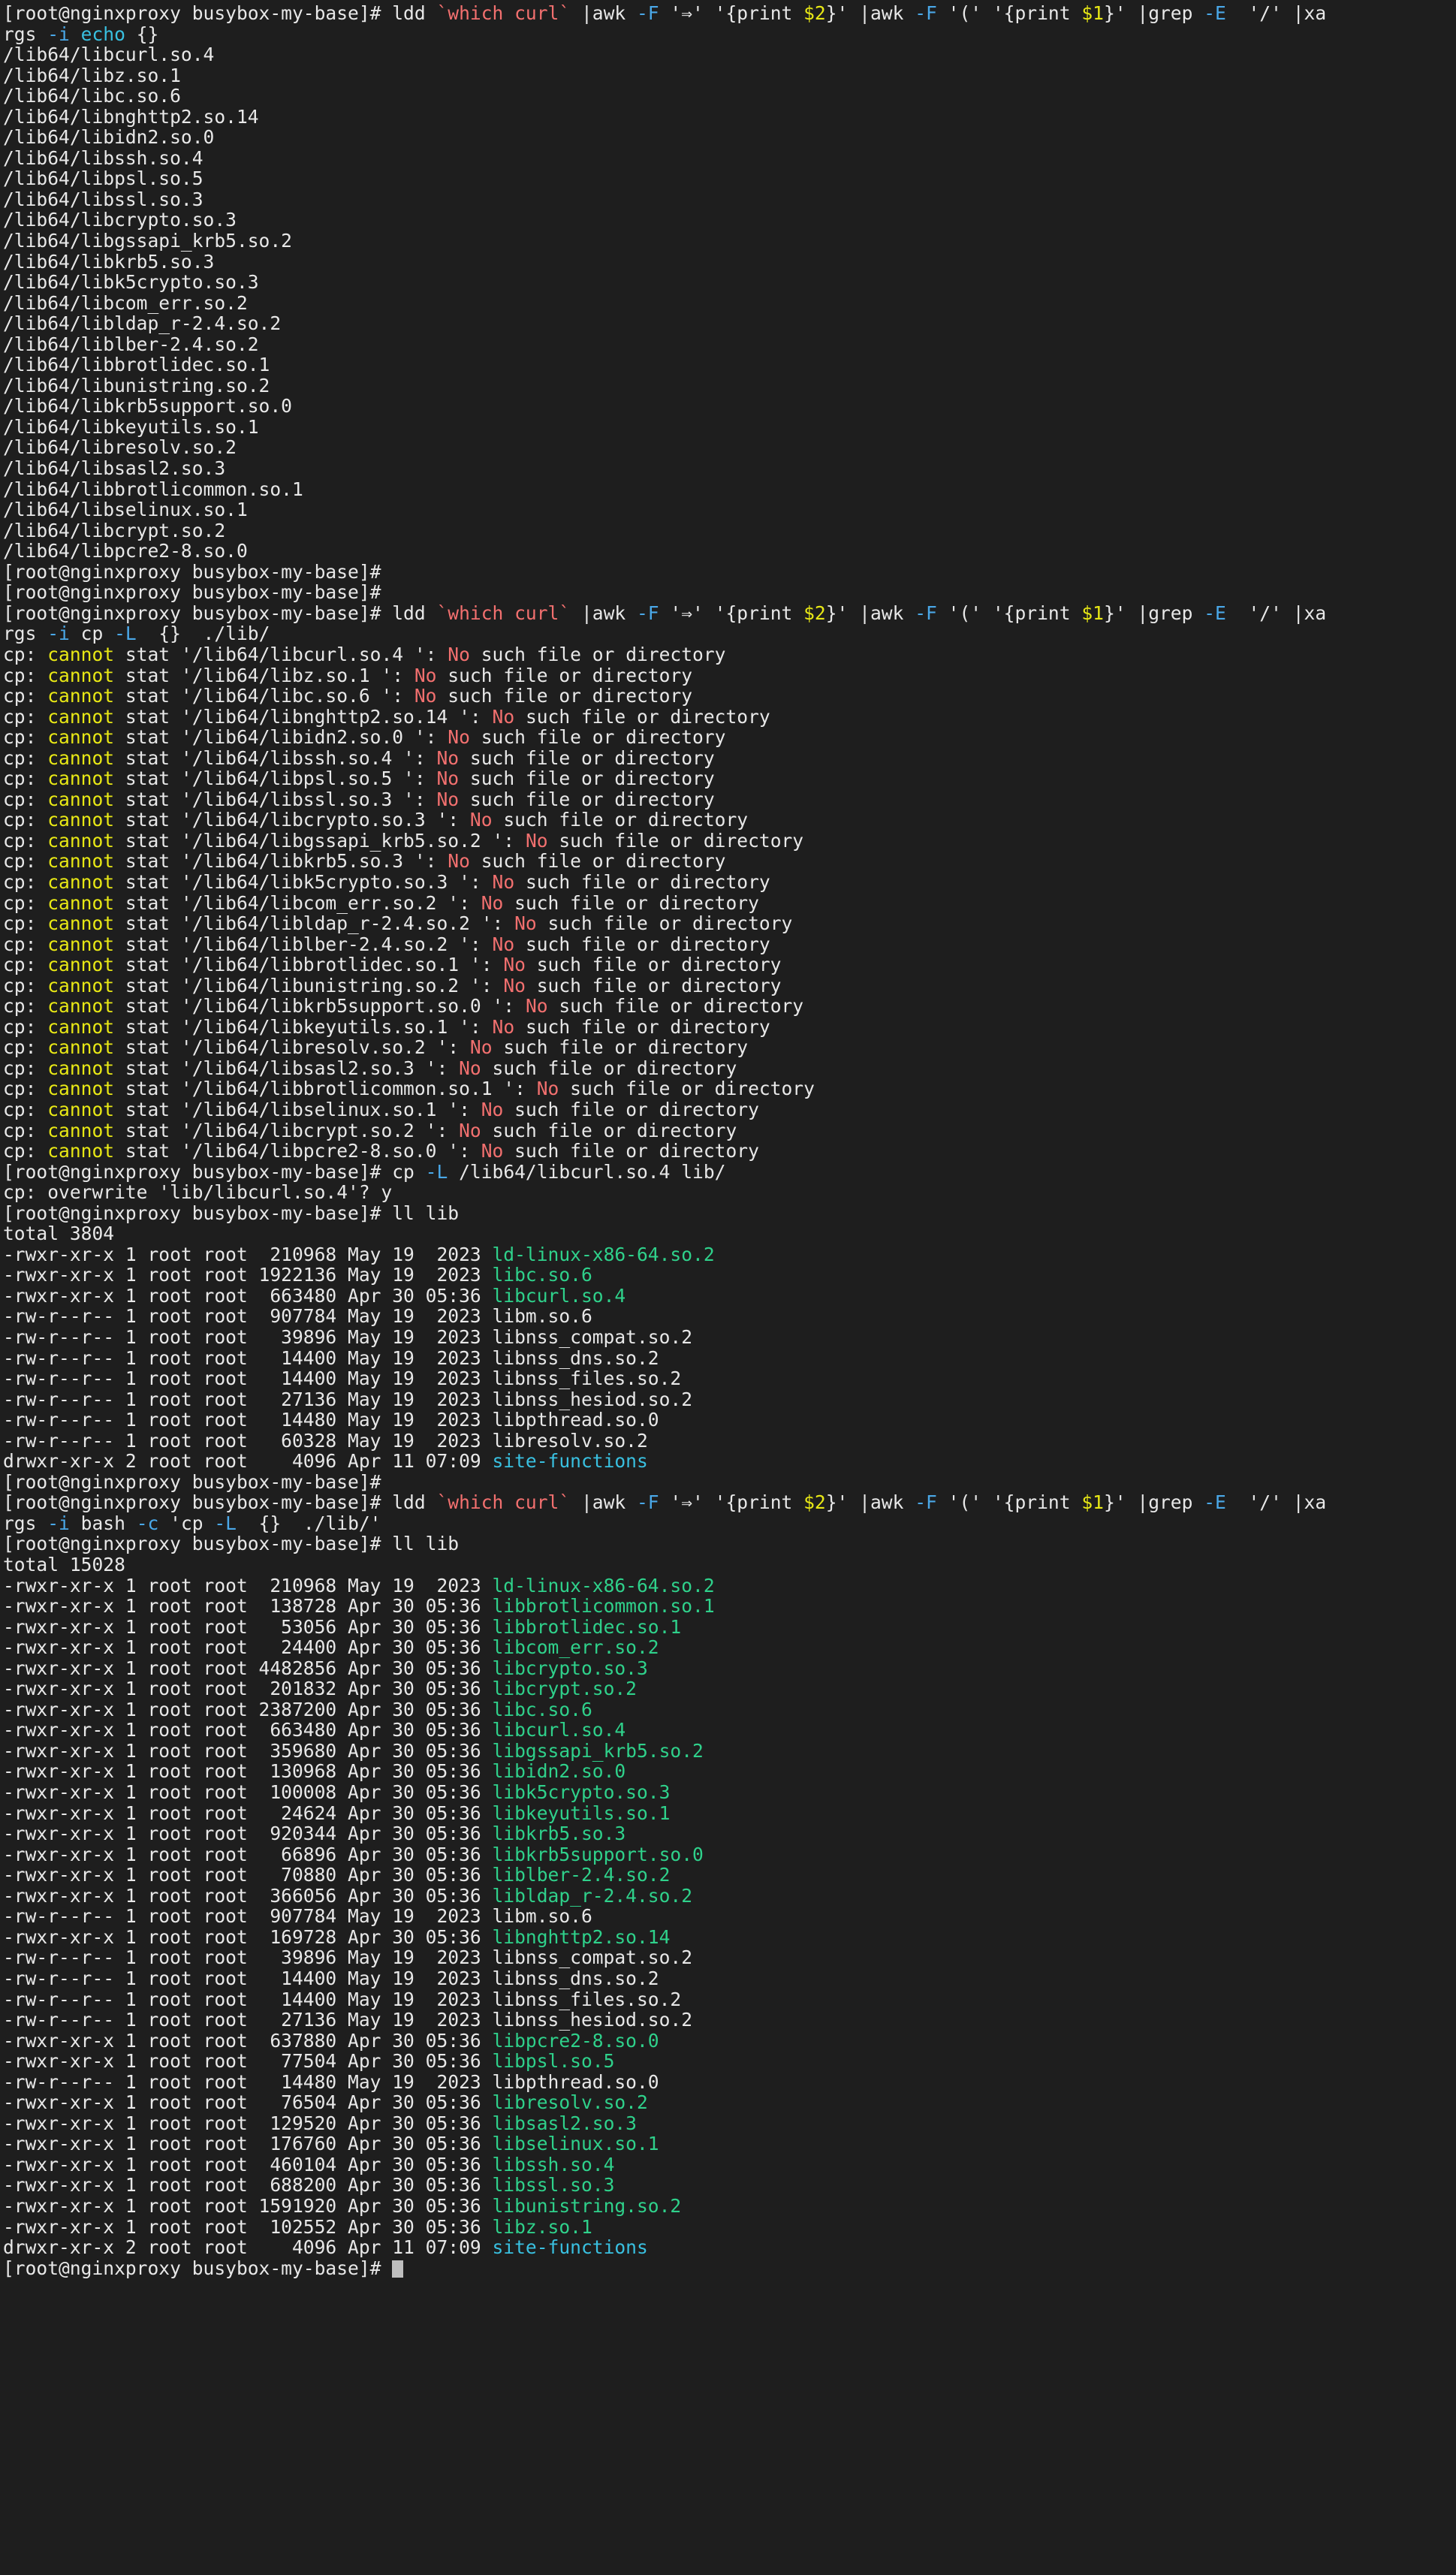 This screenshot has height=2575, width=1456. I want to click on terminal-line: /lib64/libpcre2-8.so.0, so click(729, 551).